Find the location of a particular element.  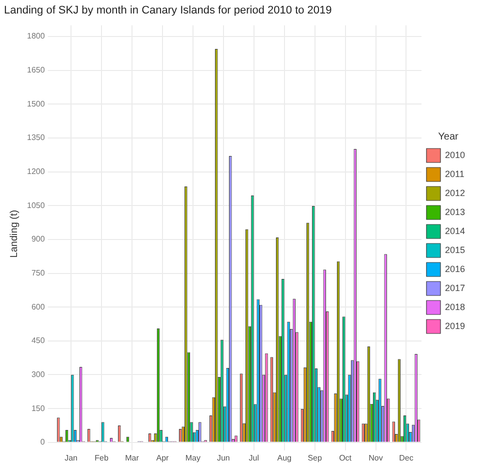

y-tick-label: 600 is located at coordinates (38, 307).